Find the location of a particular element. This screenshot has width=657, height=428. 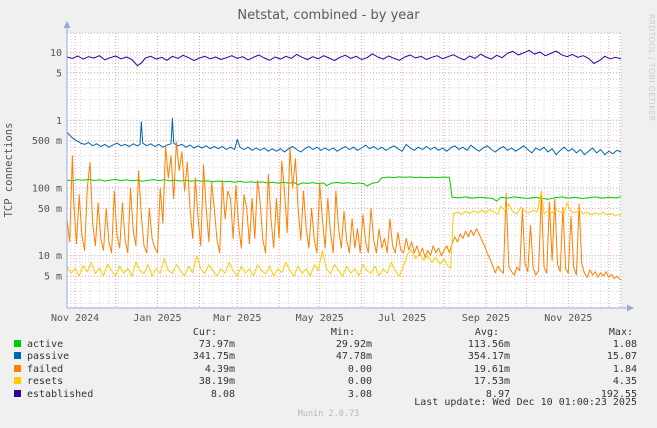

legend-row-established: established 8.08 3.08 8.97 192.55 is located at coordinates (328, 395).